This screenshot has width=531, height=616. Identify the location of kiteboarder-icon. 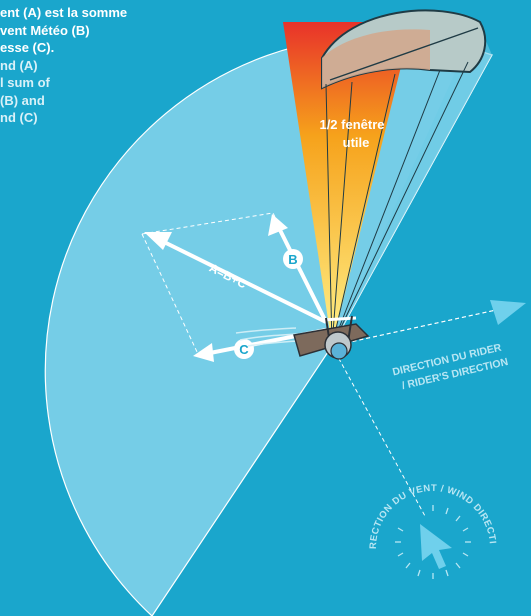
(331, 337).